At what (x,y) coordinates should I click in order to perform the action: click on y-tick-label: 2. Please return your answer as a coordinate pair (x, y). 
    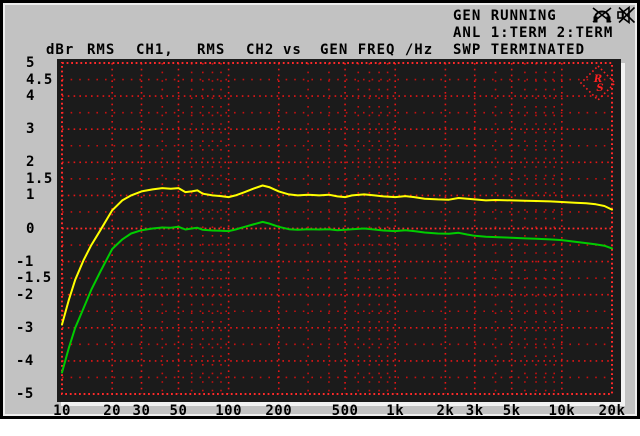
    Looking at the image, I should click on (30, 162).